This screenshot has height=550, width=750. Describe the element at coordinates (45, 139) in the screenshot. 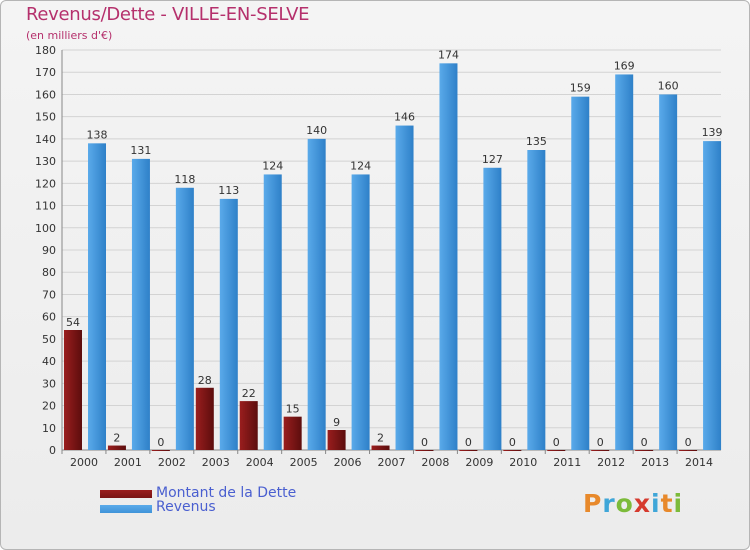

I see `y-tick-label: 140` at that location.